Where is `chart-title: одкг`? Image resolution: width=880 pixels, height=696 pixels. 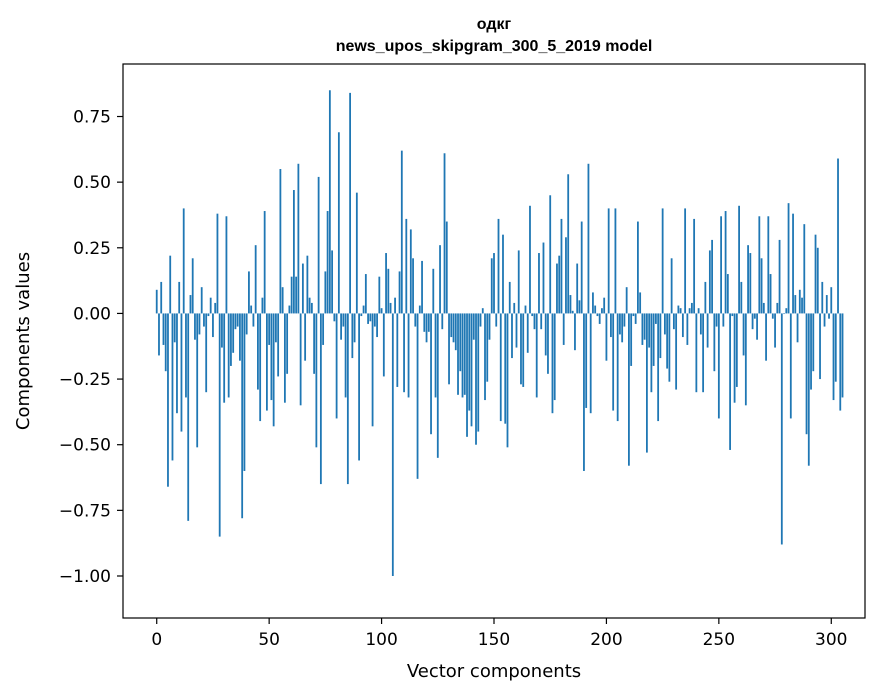 chart-title: одкг is located at coordinates (494, 24).